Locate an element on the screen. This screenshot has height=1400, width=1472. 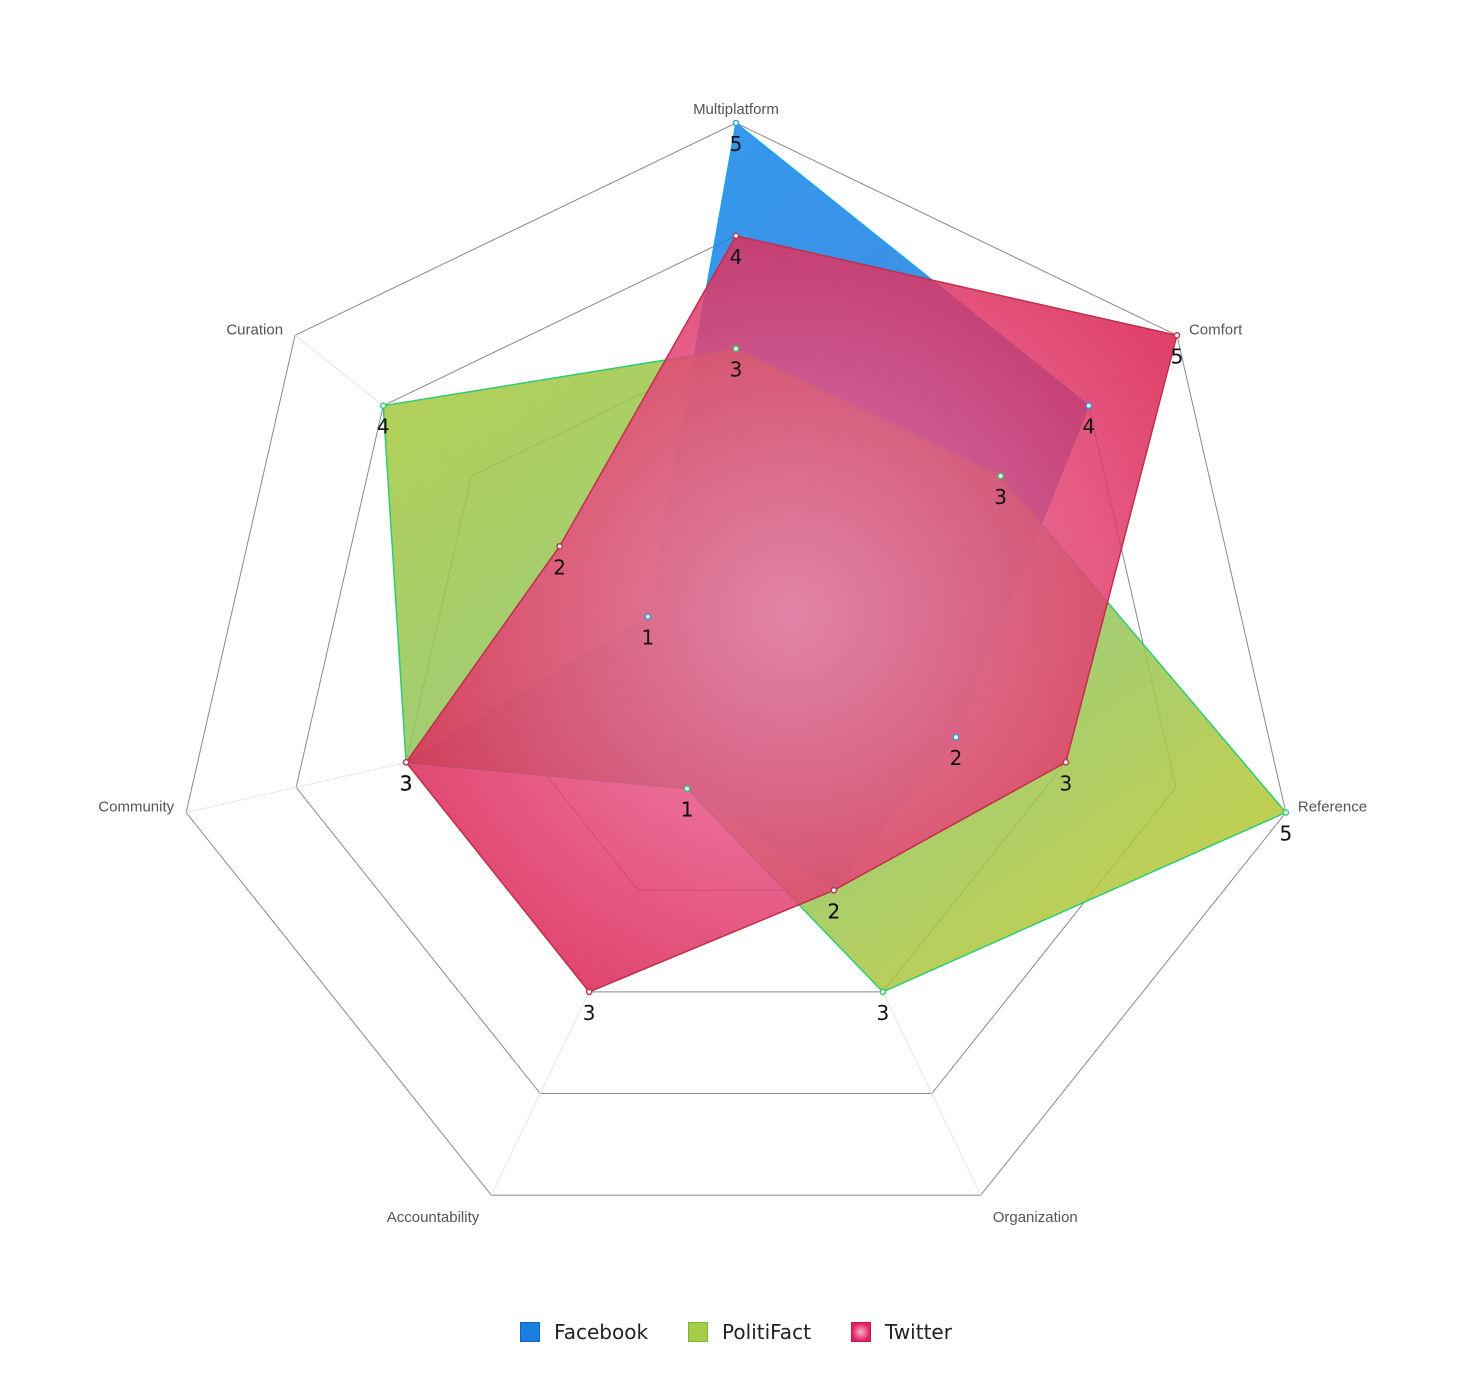
legend-item-politifact: PolitiFact is located at coordinates (749, 1332).